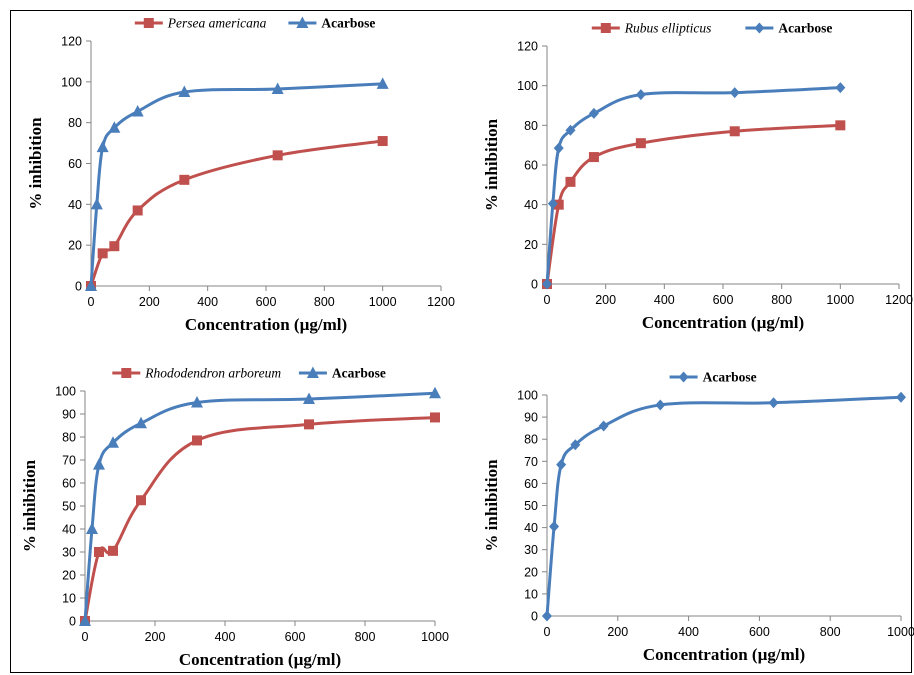 This screenshot has width=914, height=675. I want to click on y-tick-label: 10, so click(69, 599).